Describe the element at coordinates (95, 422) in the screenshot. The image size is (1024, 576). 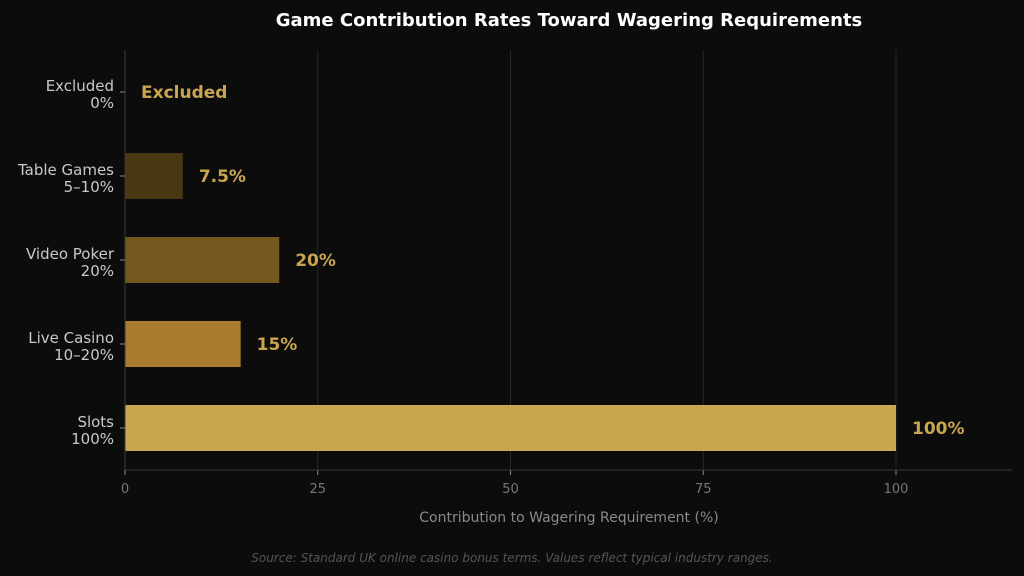
I see `category-label: Slots` at that location.